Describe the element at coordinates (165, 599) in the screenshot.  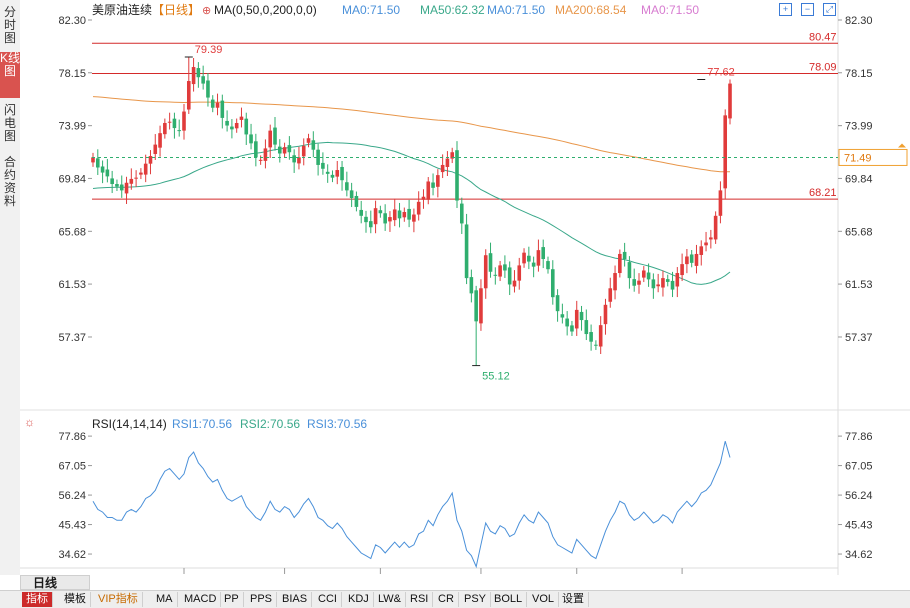
I see `indicator-tab-3: MA` at that location.